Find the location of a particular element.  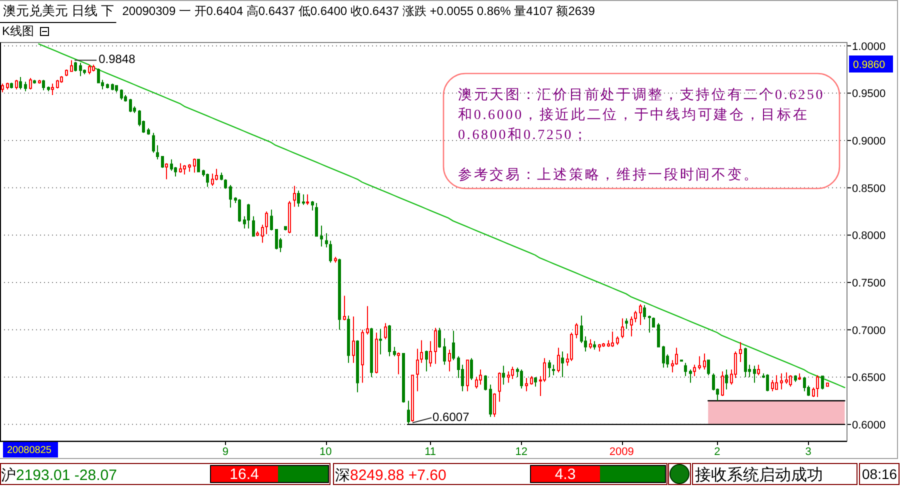

y-tick-label: 1.0000 is located at coordinates (869, 46).